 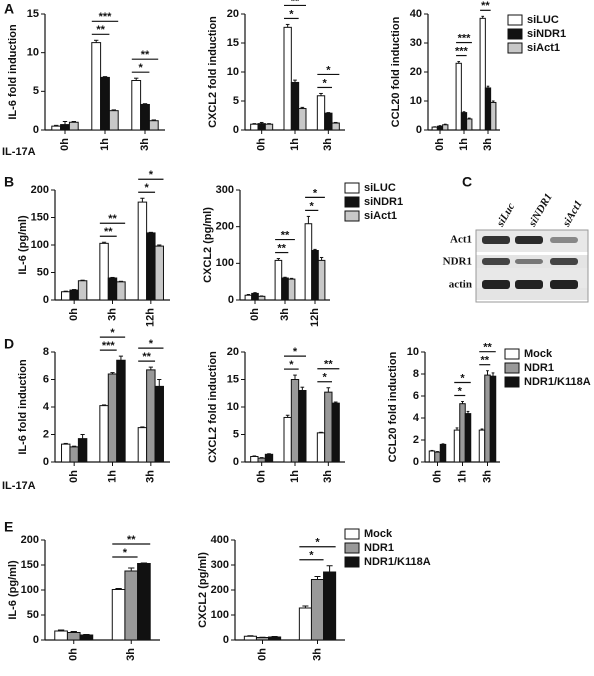 What do you see at coordinates (225, 190) in the screenshot?
I see `y-tick-label: 300` at bounding box center [225, 190].